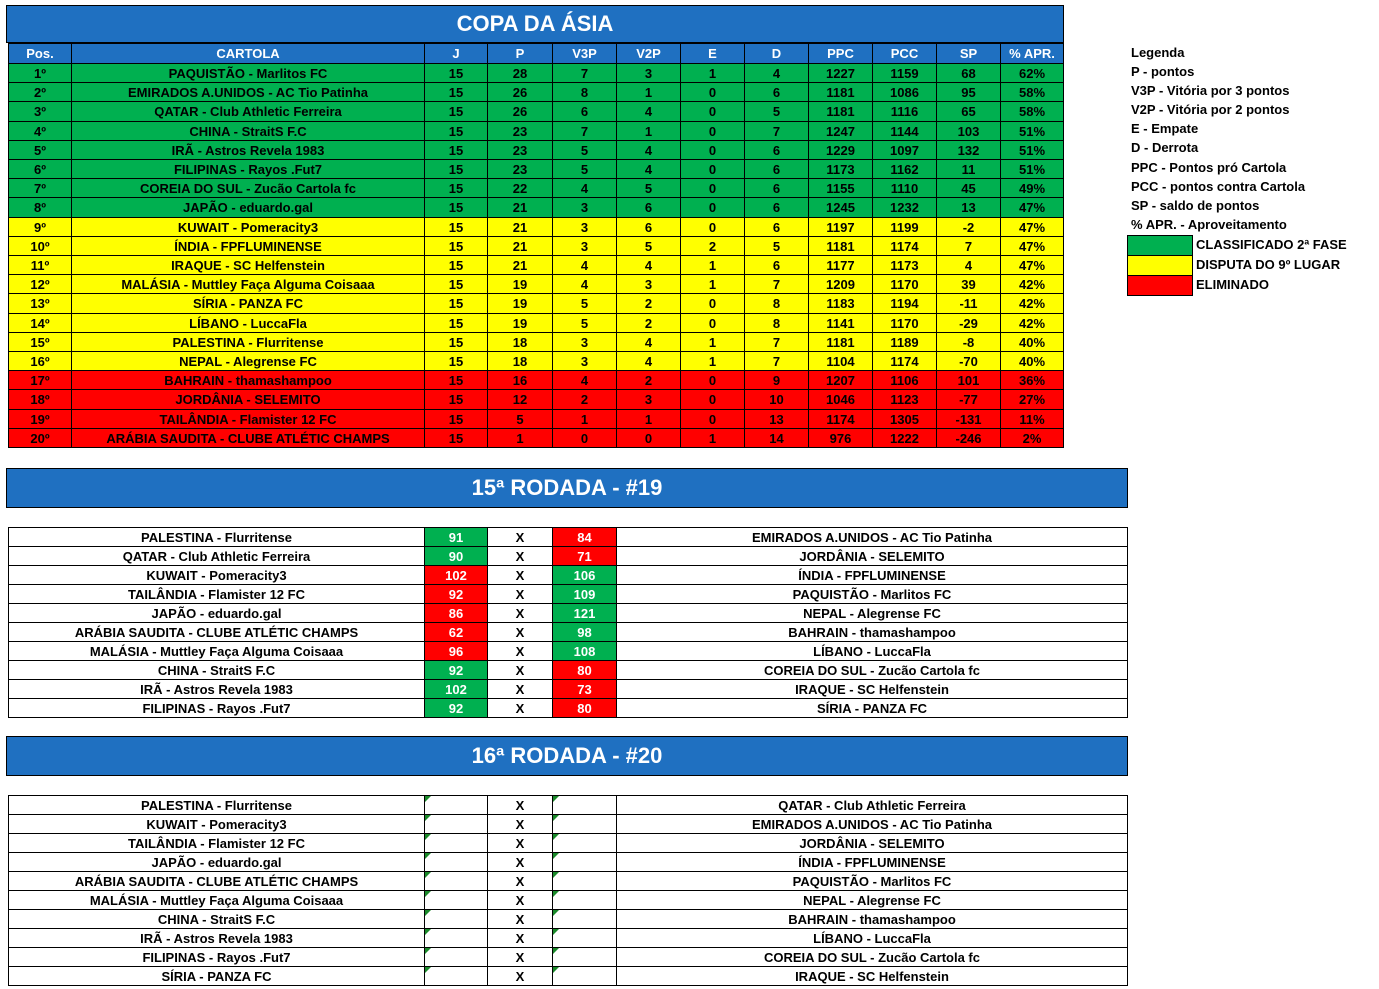 This screenshot has width=1379, height=989. Describe the element at coordinates (872, 575) in the screenshot. I see `away-team: ÍNDIA - FPFLUMINENSE` at that location.